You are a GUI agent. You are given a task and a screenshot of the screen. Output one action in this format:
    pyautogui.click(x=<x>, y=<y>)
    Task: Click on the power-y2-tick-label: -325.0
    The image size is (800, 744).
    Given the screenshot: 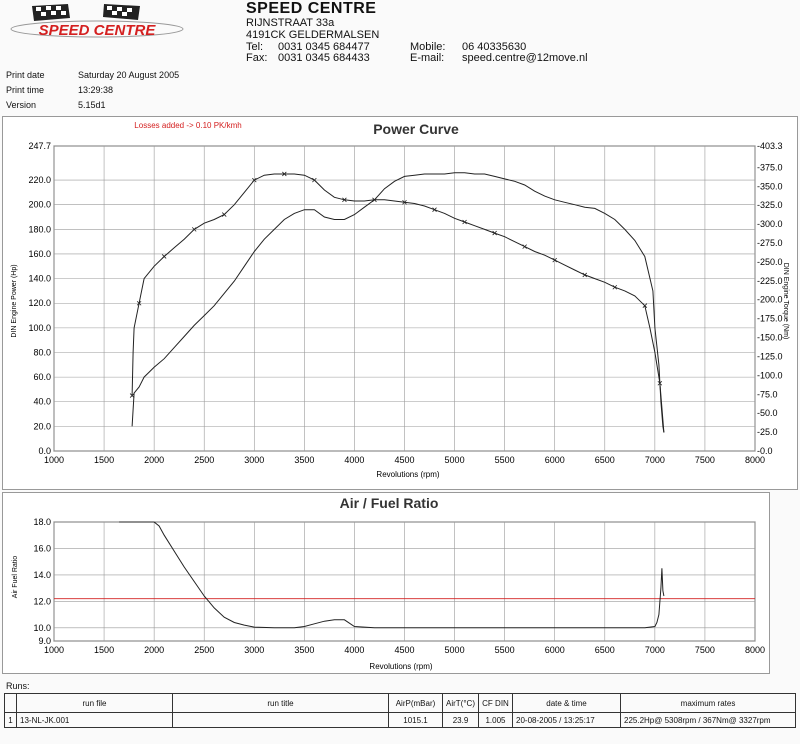 What is the action you would take?
    pyautogui.click(x=770, y=205)
    